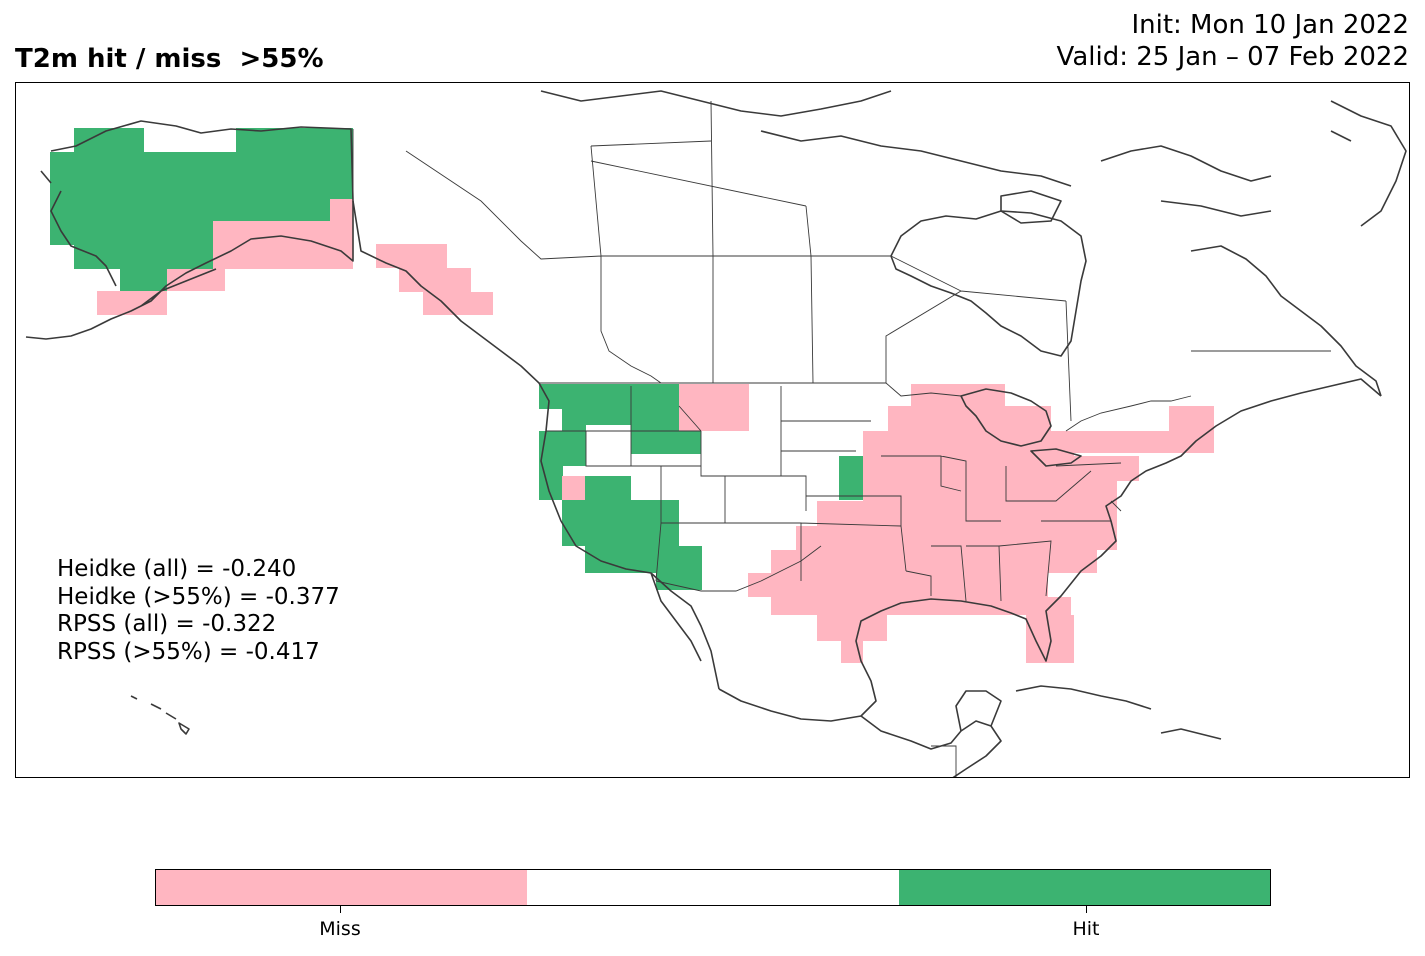 This screenshot has height=956, width=1425. What do you see at coordinates (973, 158) in the screenshot?
I see `arctic-islands` at bounding box center [973, 158].